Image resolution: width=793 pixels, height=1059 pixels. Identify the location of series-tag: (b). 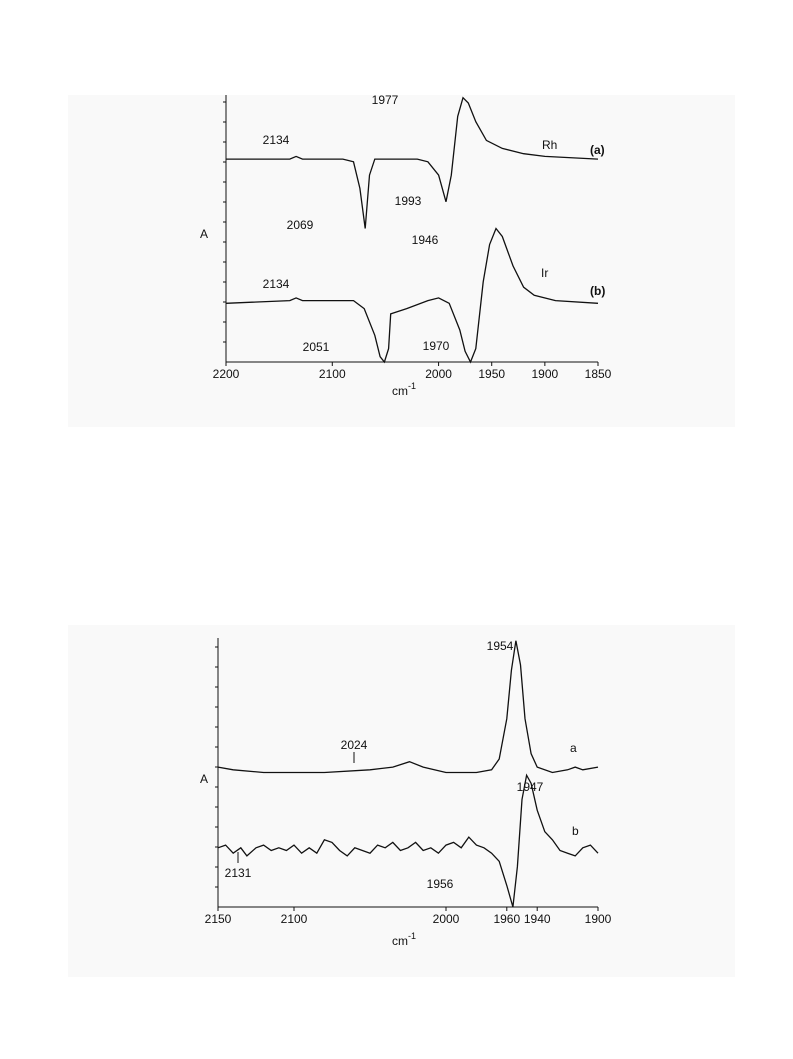
(597, 291).